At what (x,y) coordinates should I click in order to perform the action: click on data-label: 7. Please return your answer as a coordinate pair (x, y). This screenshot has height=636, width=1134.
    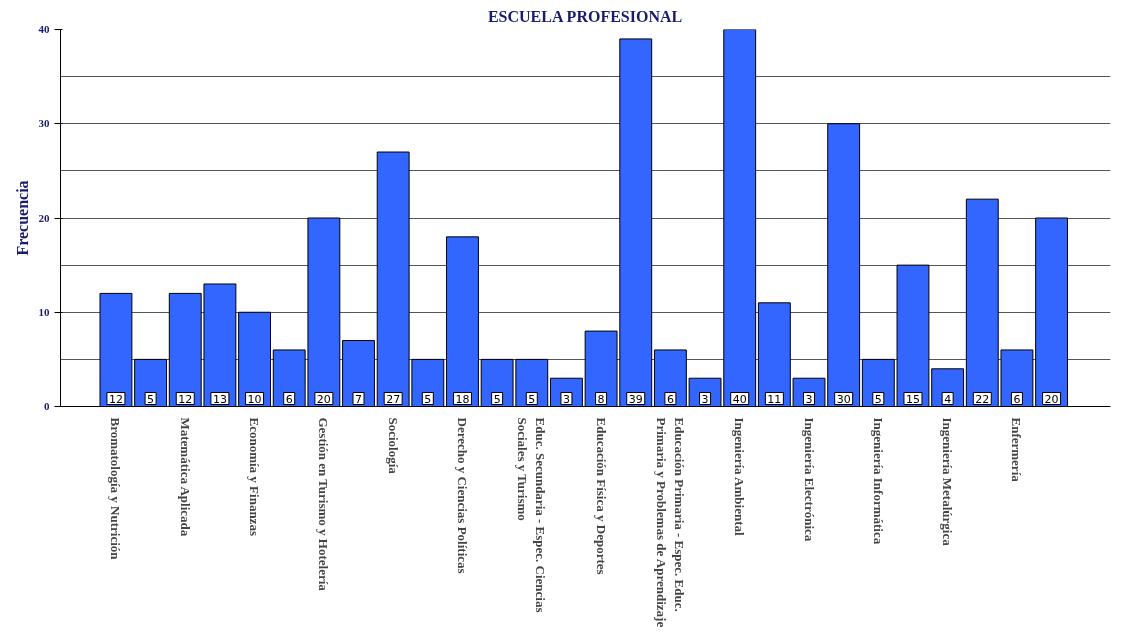
    Looking at the image, I should click on (359, 399).